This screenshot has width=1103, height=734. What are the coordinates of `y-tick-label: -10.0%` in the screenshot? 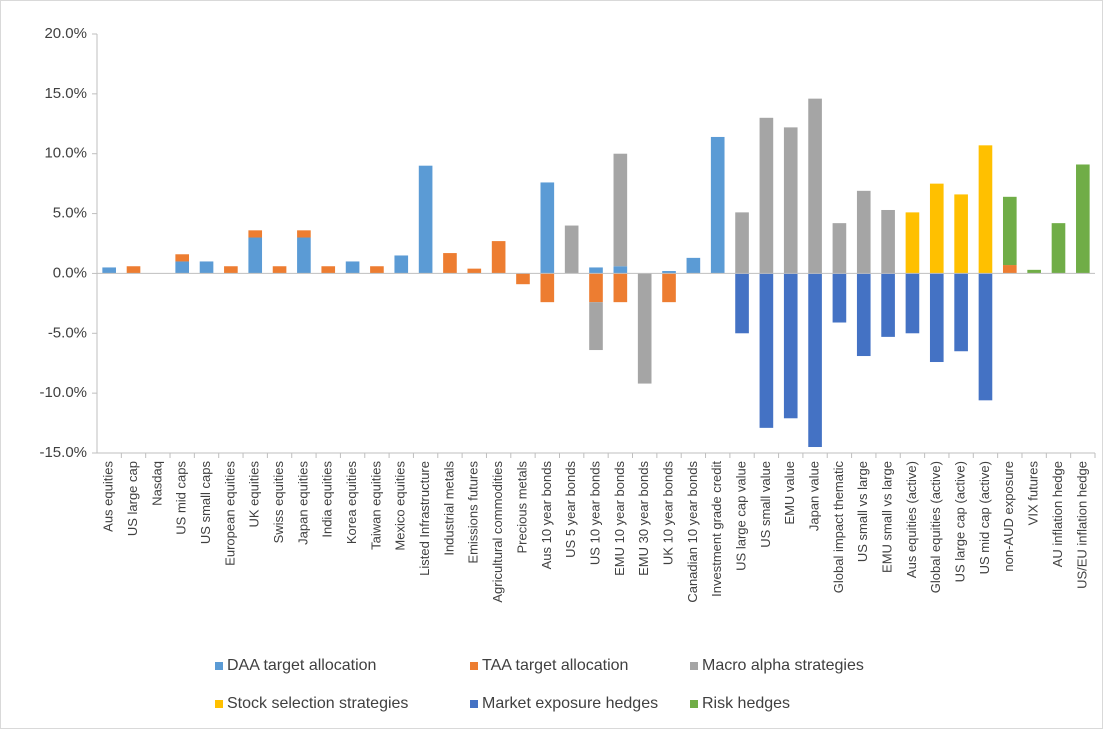 It's located at (63, 392).